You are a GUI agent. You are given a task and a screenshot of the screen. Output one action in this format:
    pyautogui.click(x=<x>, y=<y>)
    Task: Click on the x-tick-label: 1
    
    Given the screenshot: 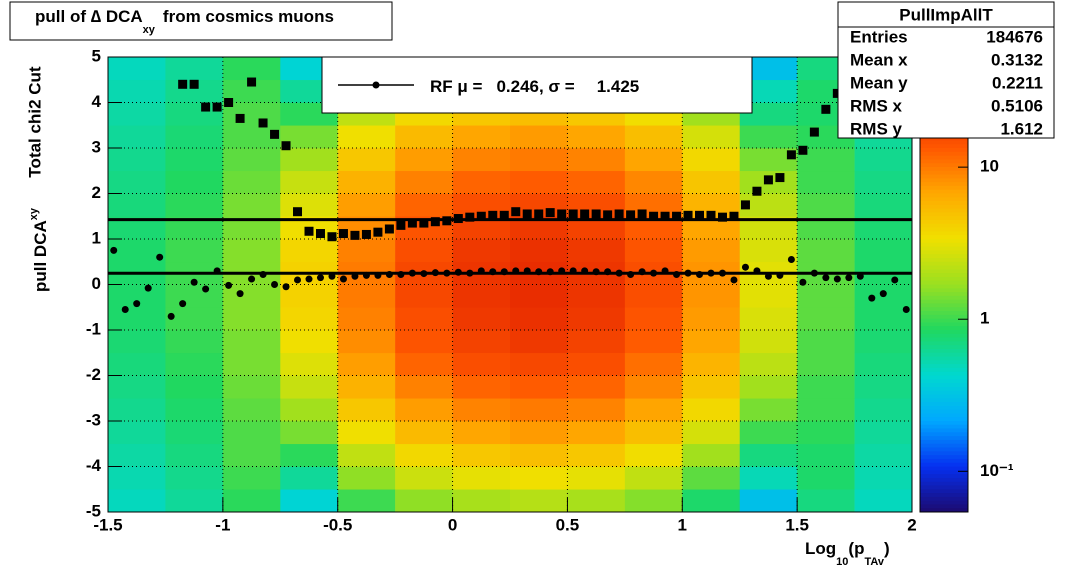 What is the action you would take?
    pyautogui.click(x=682, y=524)
    